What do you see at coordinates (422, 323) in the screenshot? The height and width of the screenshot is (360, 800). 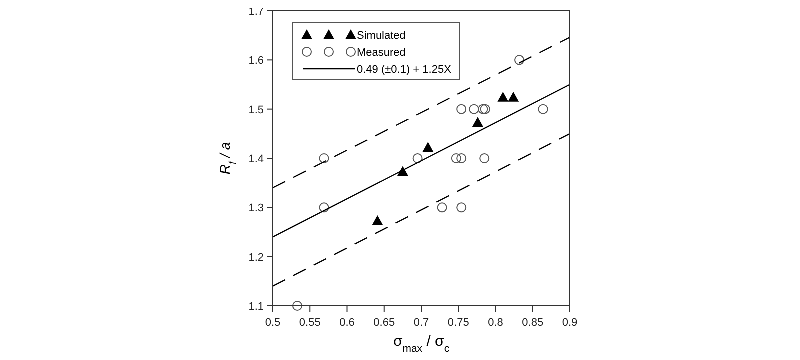 I see `x-tick-label: 0.7` at bounding box center [422, 323].